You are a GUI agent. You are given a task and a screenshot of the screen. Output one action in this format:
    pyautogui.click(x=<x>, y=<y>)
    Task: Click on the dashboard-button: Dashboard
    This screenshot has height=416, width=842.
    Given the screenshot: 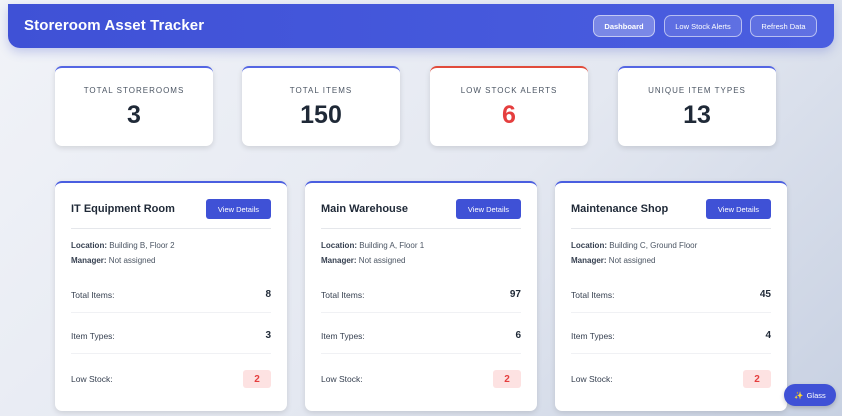 What is the action you would take?
    pyautogui.click(x=624, y=26)
    